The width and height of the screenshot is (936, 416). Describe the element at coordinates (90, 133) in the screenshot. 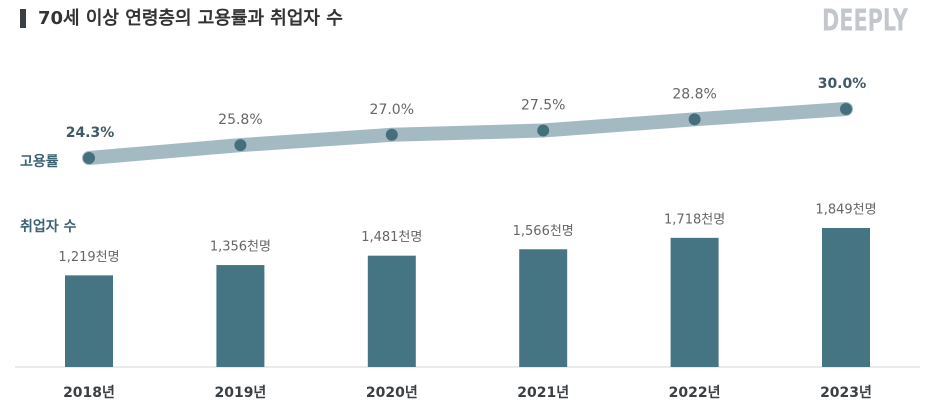

I see `data-label: 24.3%` at that location.